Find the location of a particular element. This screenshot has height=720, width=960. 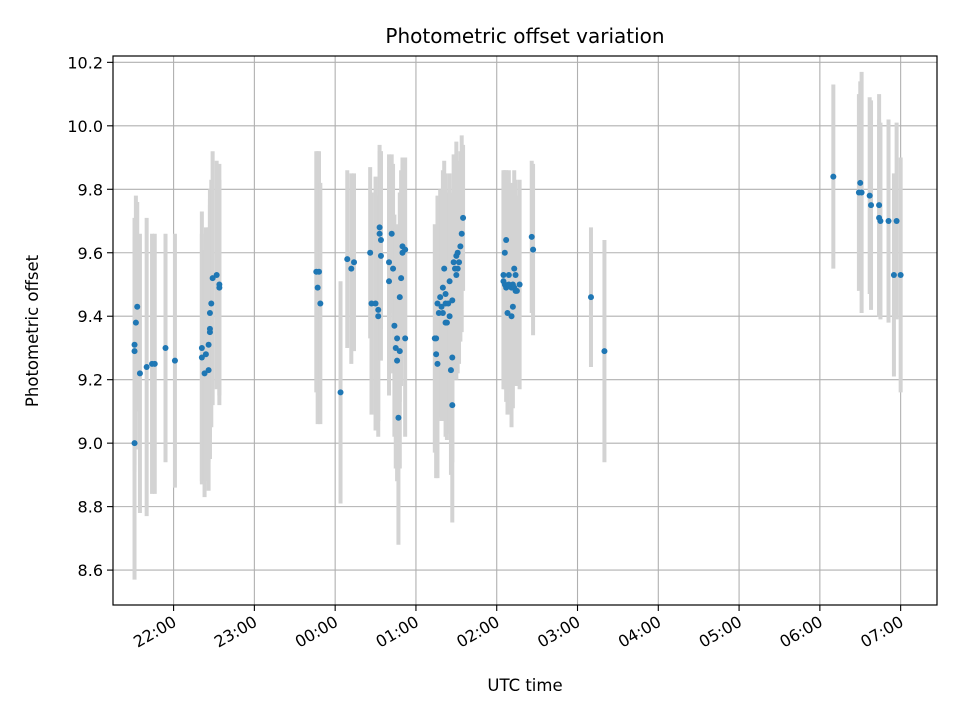

y-tick-label: 8.8 is located at coordinates (90, 507).